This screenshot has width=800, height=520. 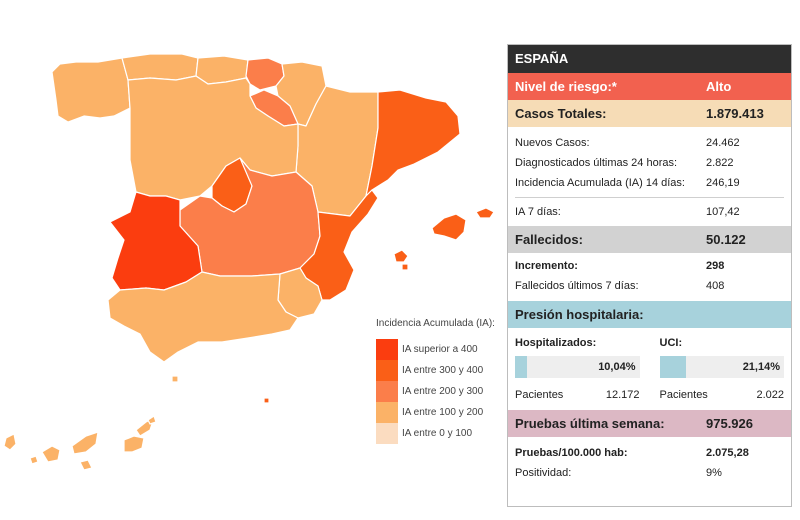 What do you see at coordinates (617, 367) in the screenshot?
I see `hospitalizados-pct: 10,04%` at bounding box center [617, 367].